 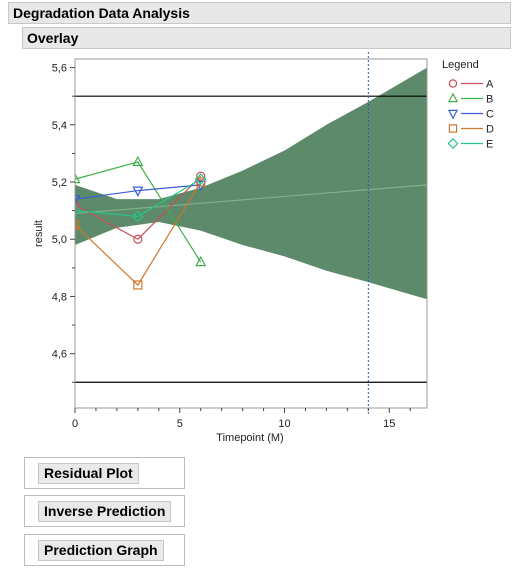 I want to click on y-tick-label: 5,4, so click(x=59, y=126).